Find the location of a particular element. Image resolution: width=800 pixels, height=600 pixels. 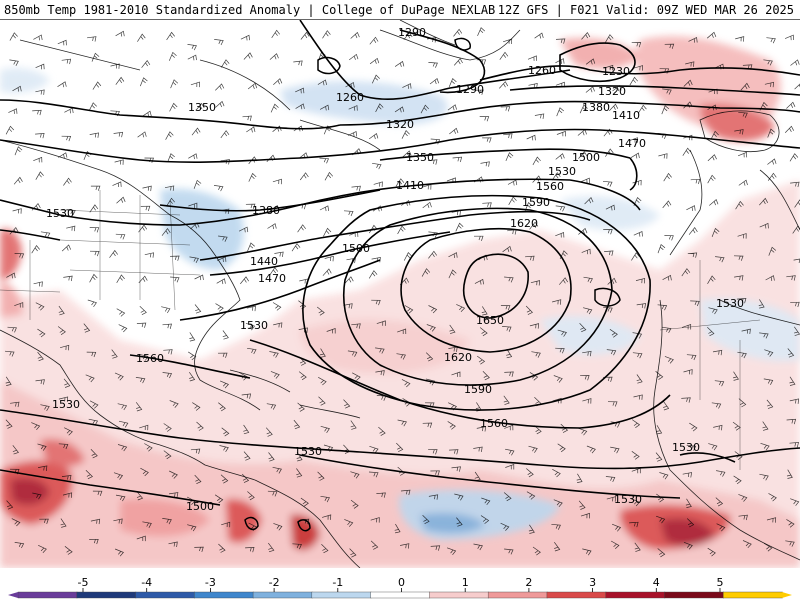

legend-tick-label: -1 is located at coordinates (337, 582).